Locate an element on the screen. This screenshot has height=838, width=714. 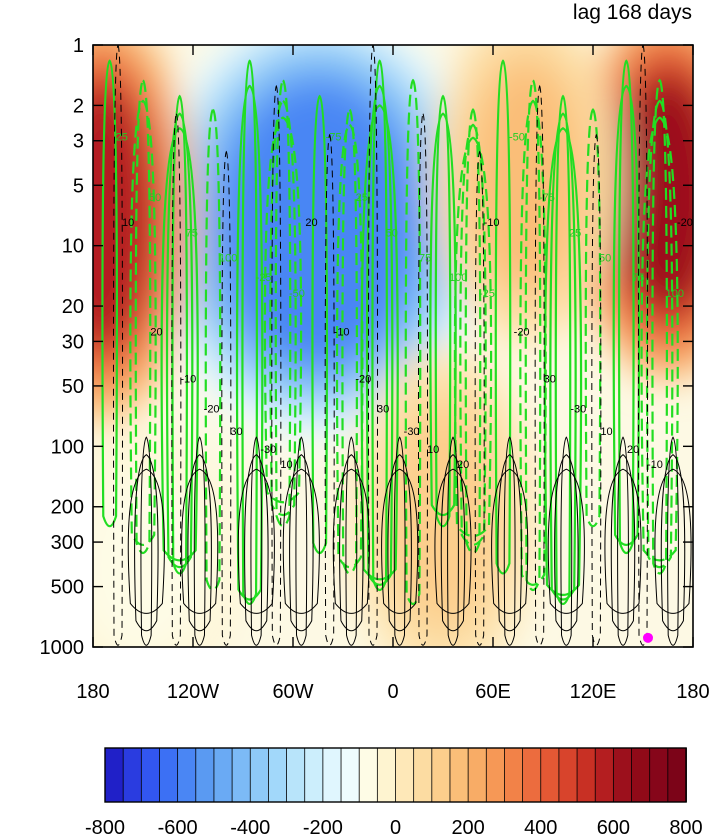
colorbar-tick-label: 600 is located at coordinates (613, 827).